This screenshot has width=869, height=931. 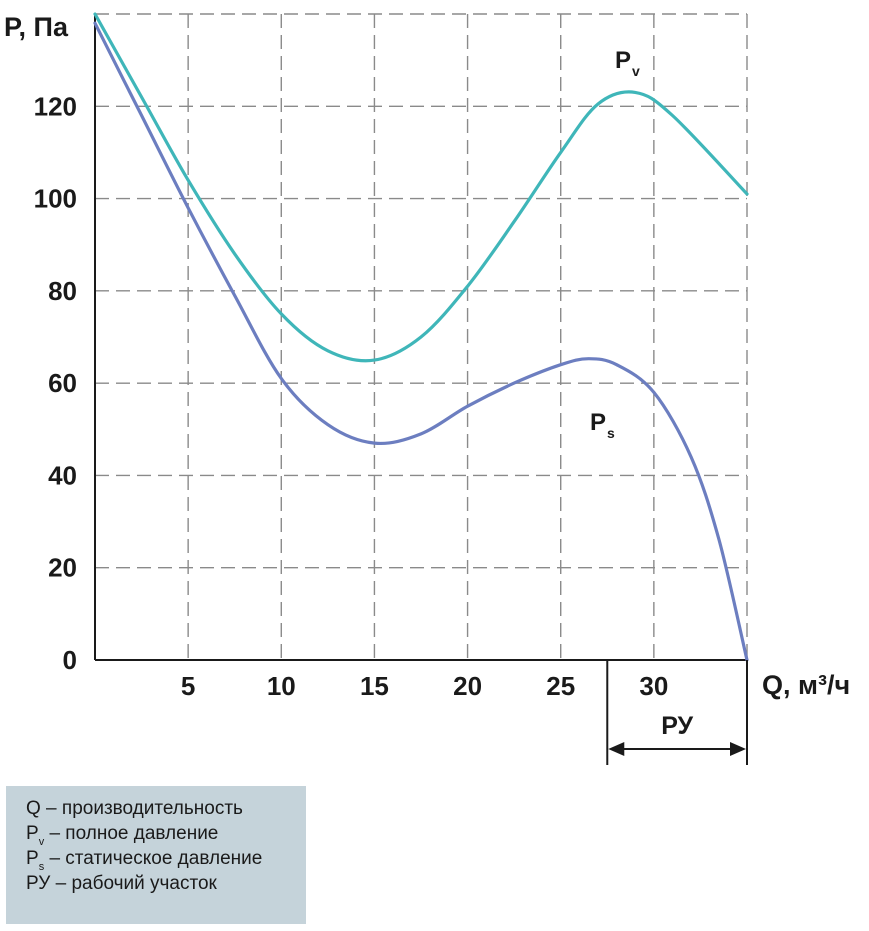 What do you see at coordinates (62, 291) in the screenshot?
I see `y-tick-label: 80` at bounding box center [62, 291].